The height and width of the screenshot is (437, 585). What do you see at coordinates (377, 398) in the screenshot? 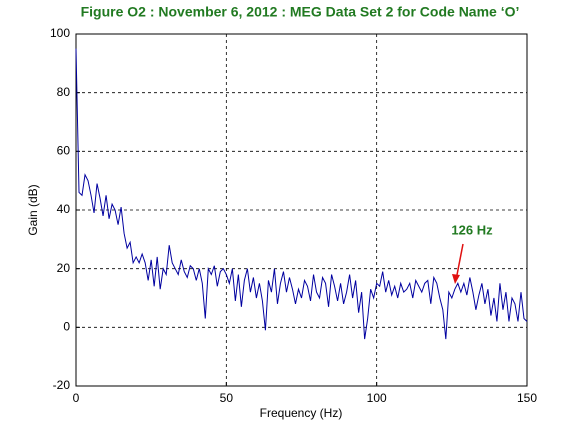
I see `x-tick-label: 100` at bounding box center [377, 398].